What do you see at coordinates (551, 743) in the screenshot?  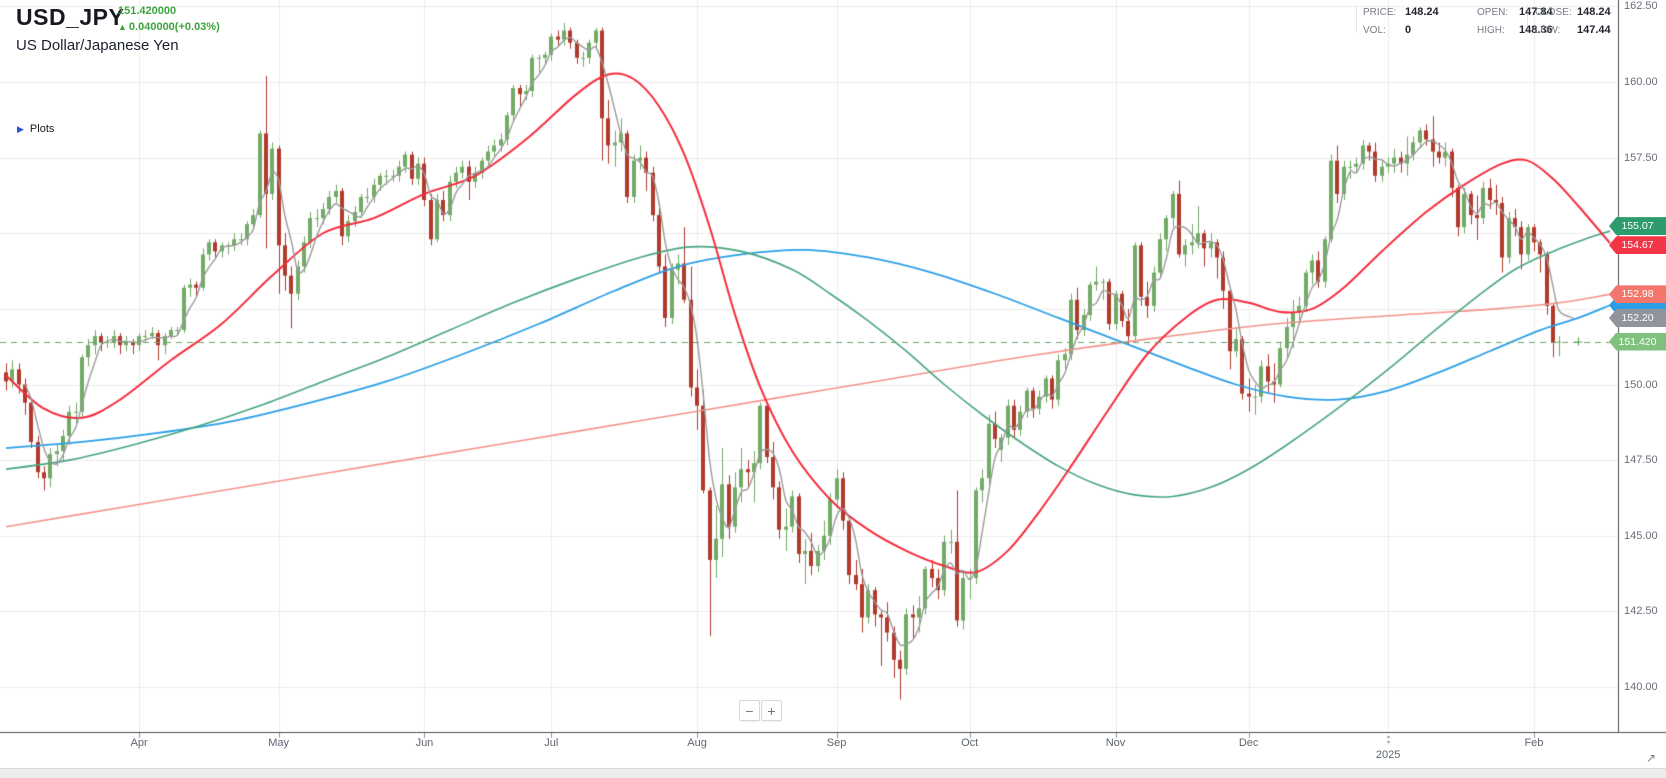 I see `month-label: Jul` at bounding box center [551, 743].